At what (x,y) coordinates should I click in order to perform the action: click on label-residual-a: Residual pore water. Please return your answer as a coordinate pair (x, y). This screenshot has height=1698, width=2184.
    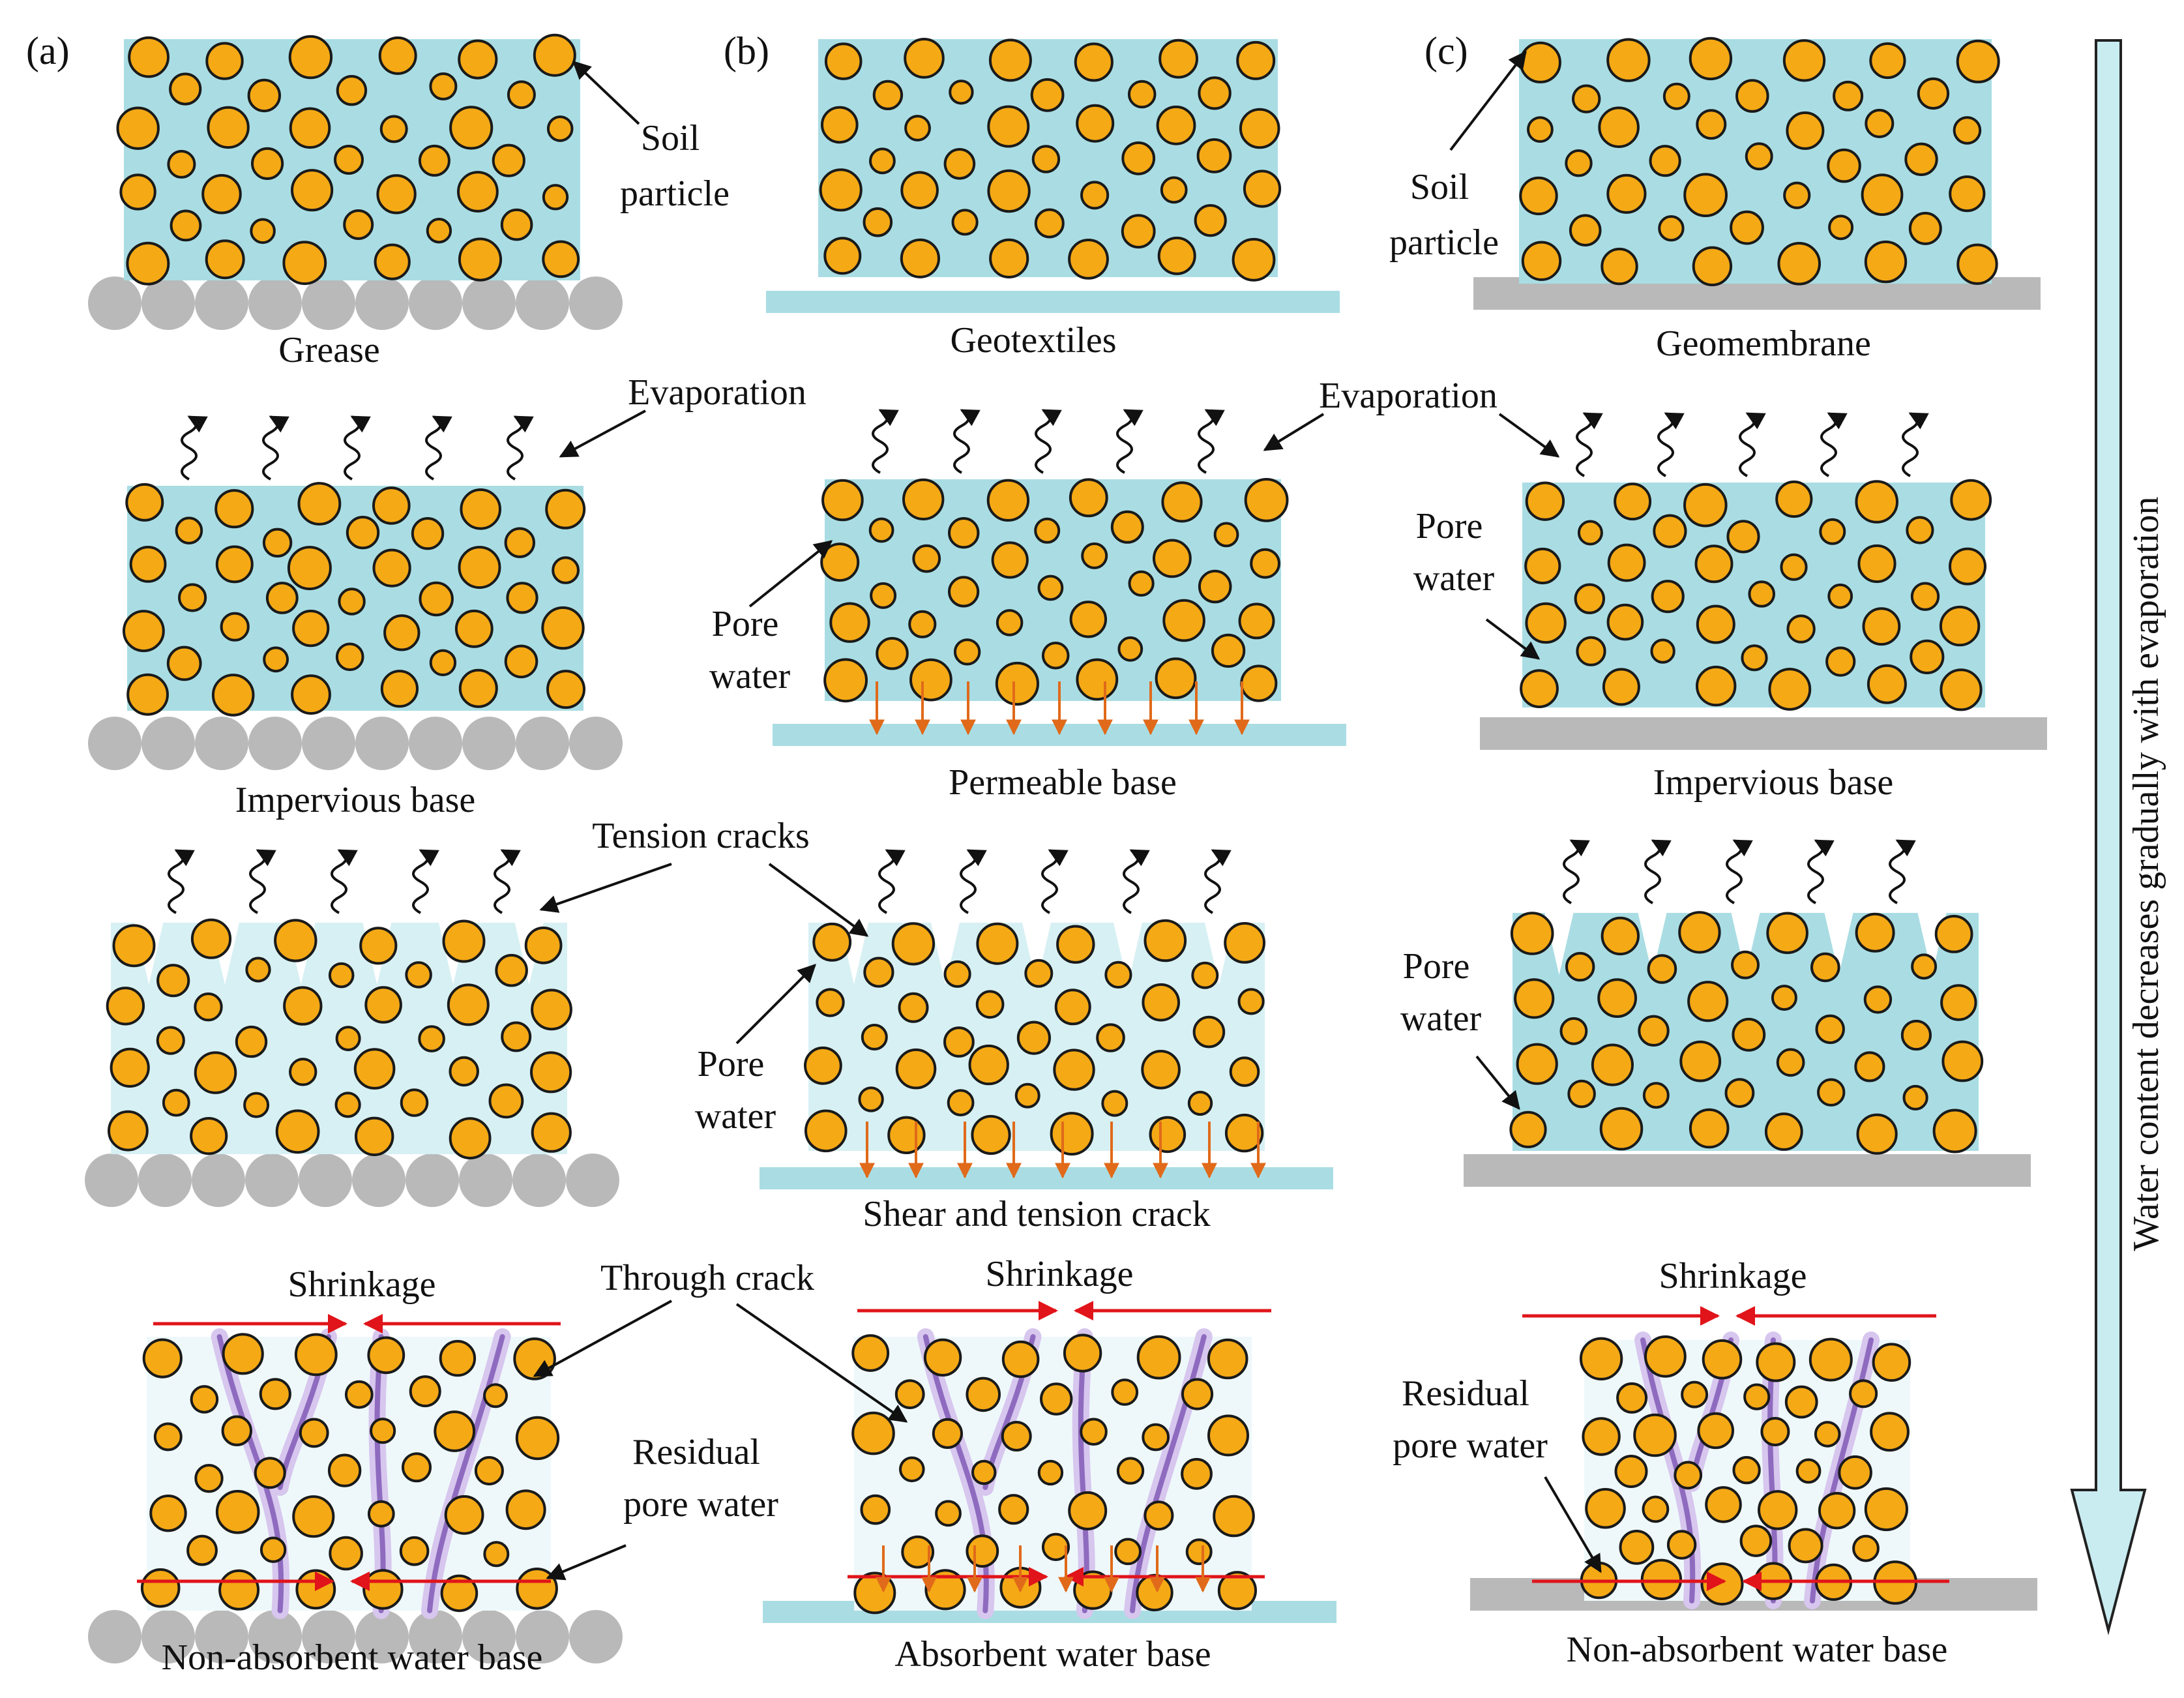
    Looking at the image, I should click on (700, 1478).